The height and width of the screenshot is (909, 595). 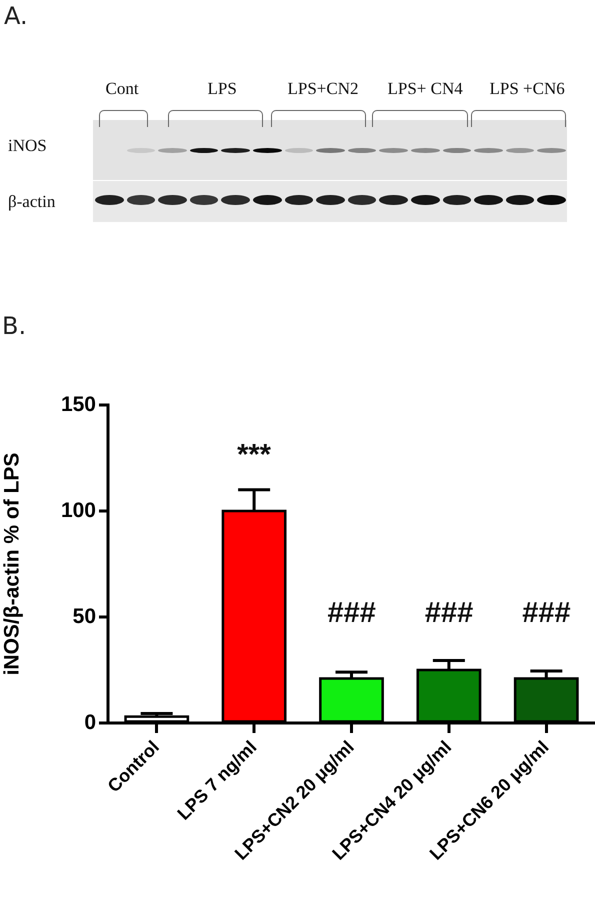 I want to click on text: LPS +CN6, so click(x=527, y=88).